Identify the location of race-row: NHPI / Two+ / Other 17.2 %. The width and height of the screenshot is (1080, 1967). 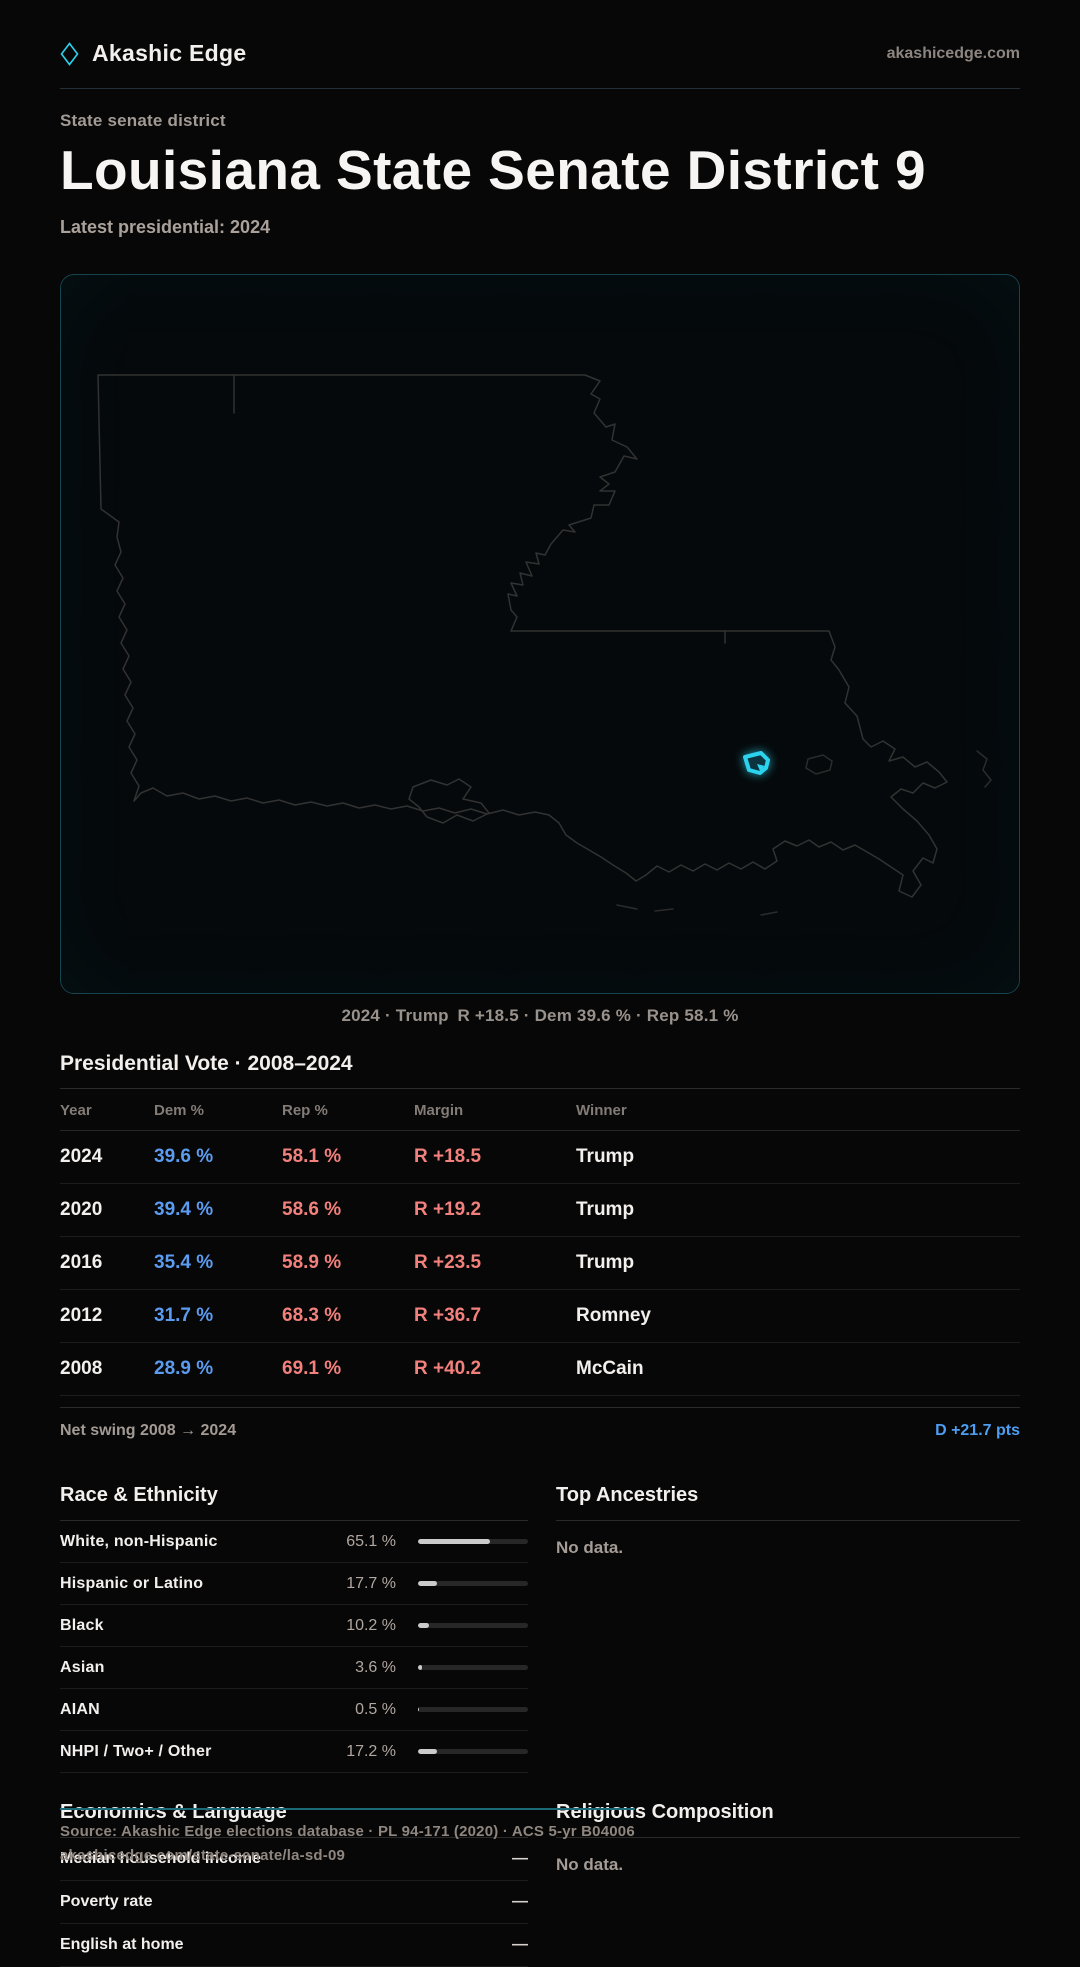
(294, 1752).